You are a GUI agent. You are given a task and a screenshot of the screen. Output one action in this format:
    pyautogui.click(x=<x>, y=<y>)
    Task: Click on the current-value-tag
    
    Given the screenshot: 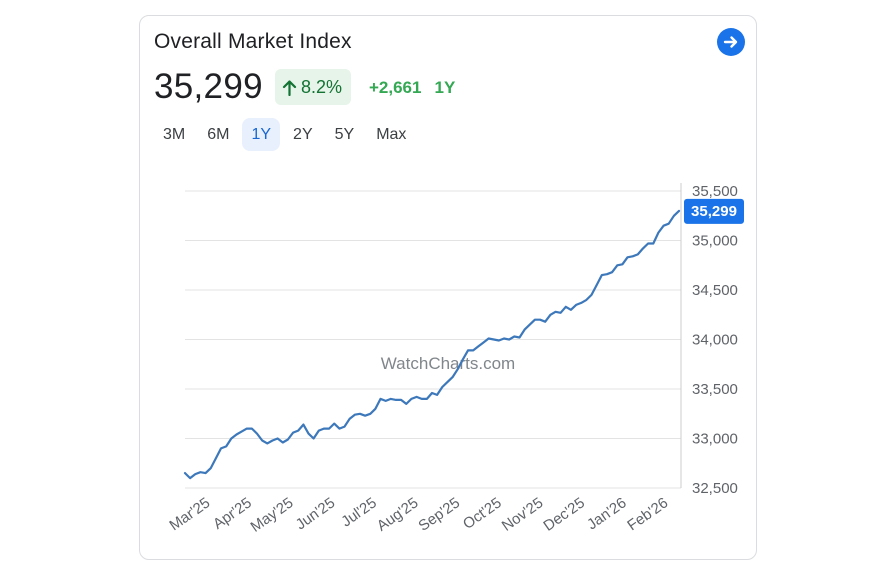 What is the action you would take?
    pyautogui.click(x=714, y=211)
    